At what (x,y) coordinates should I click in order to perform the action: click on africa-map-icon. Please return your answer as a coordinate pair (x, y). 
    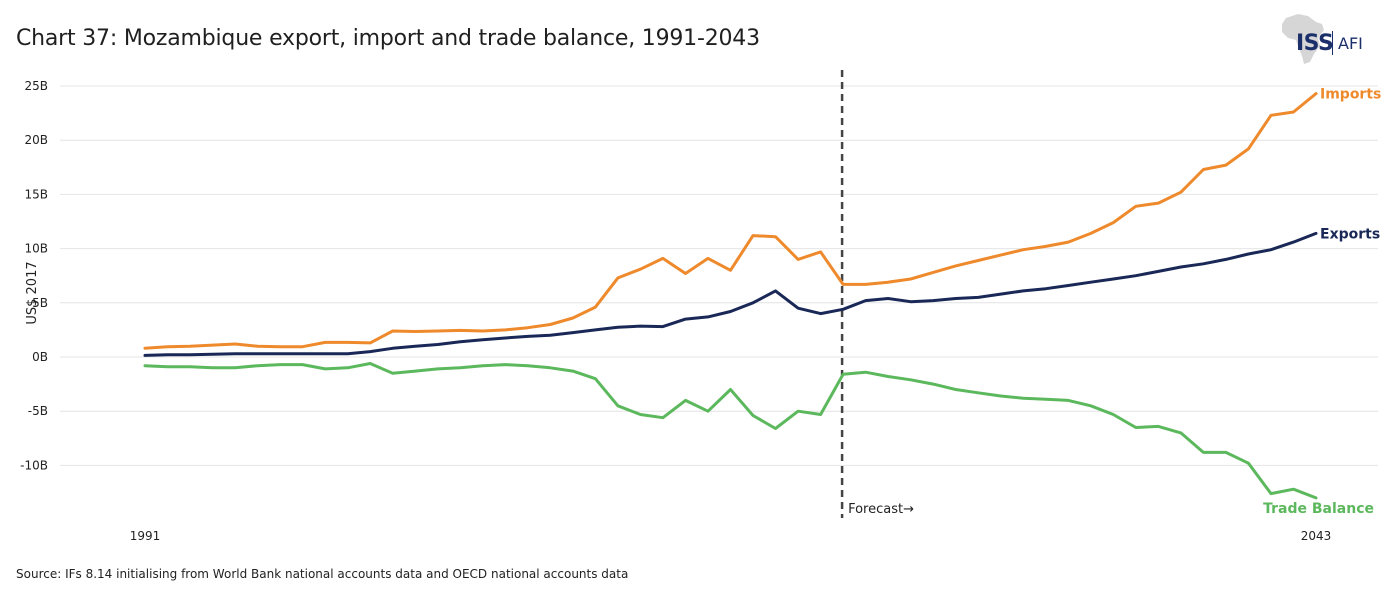
    Looking at the image, I should click on (1303, 39).